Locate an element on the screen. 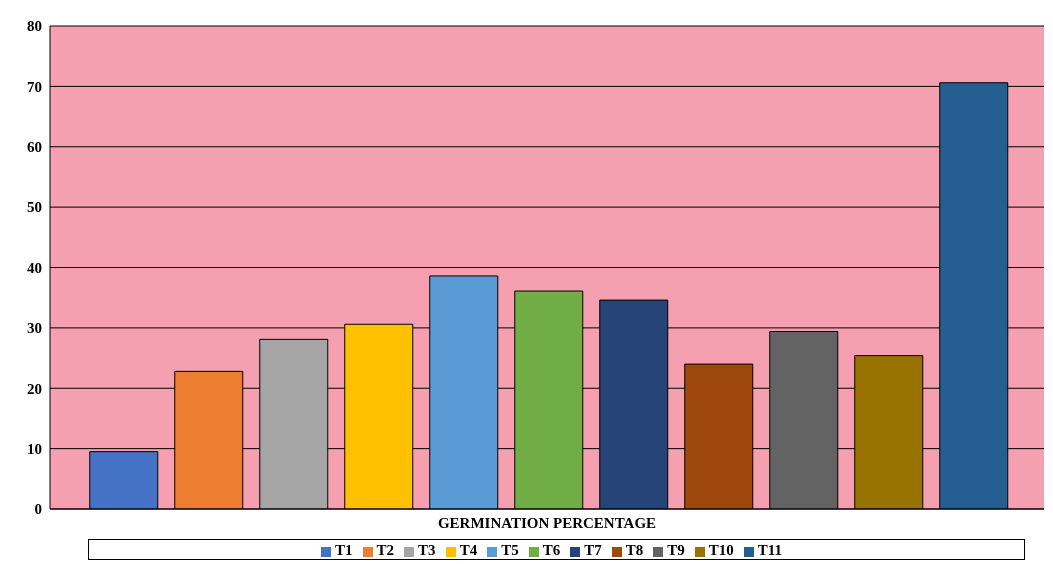  y-tick-label: 30 is located at coordinates (34, 328).